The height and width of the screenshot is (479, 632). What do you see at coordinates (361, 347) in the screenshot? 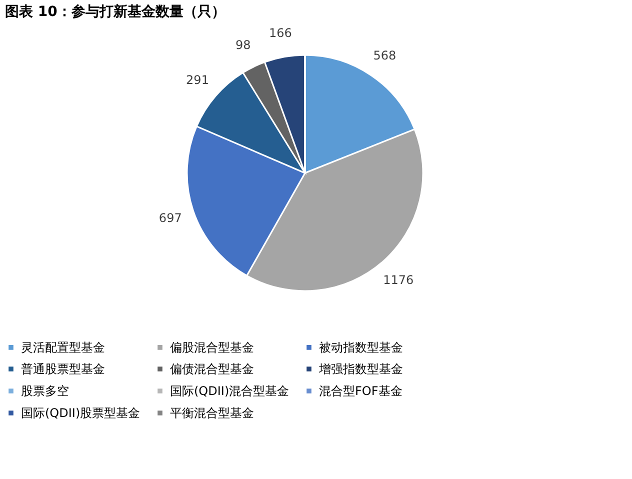
I see `legend-label: 被动指数型基金` at bounding box center [361, 347].